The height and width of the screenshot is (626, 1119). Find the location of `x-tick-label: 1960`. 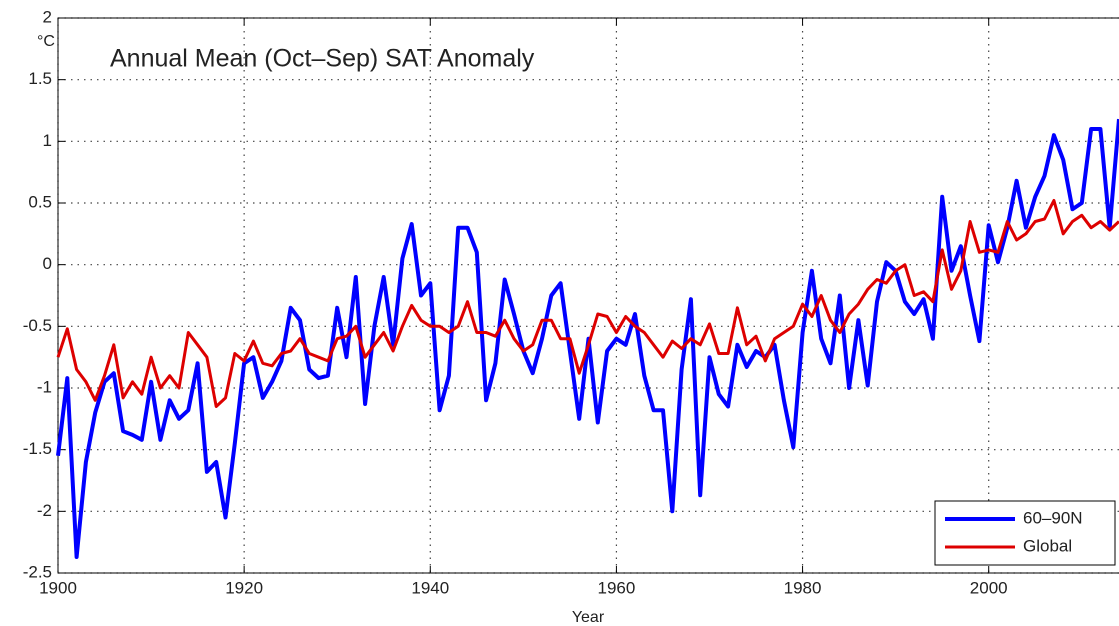

x-tick-label: 1960 is located at coordinates (617, 587).